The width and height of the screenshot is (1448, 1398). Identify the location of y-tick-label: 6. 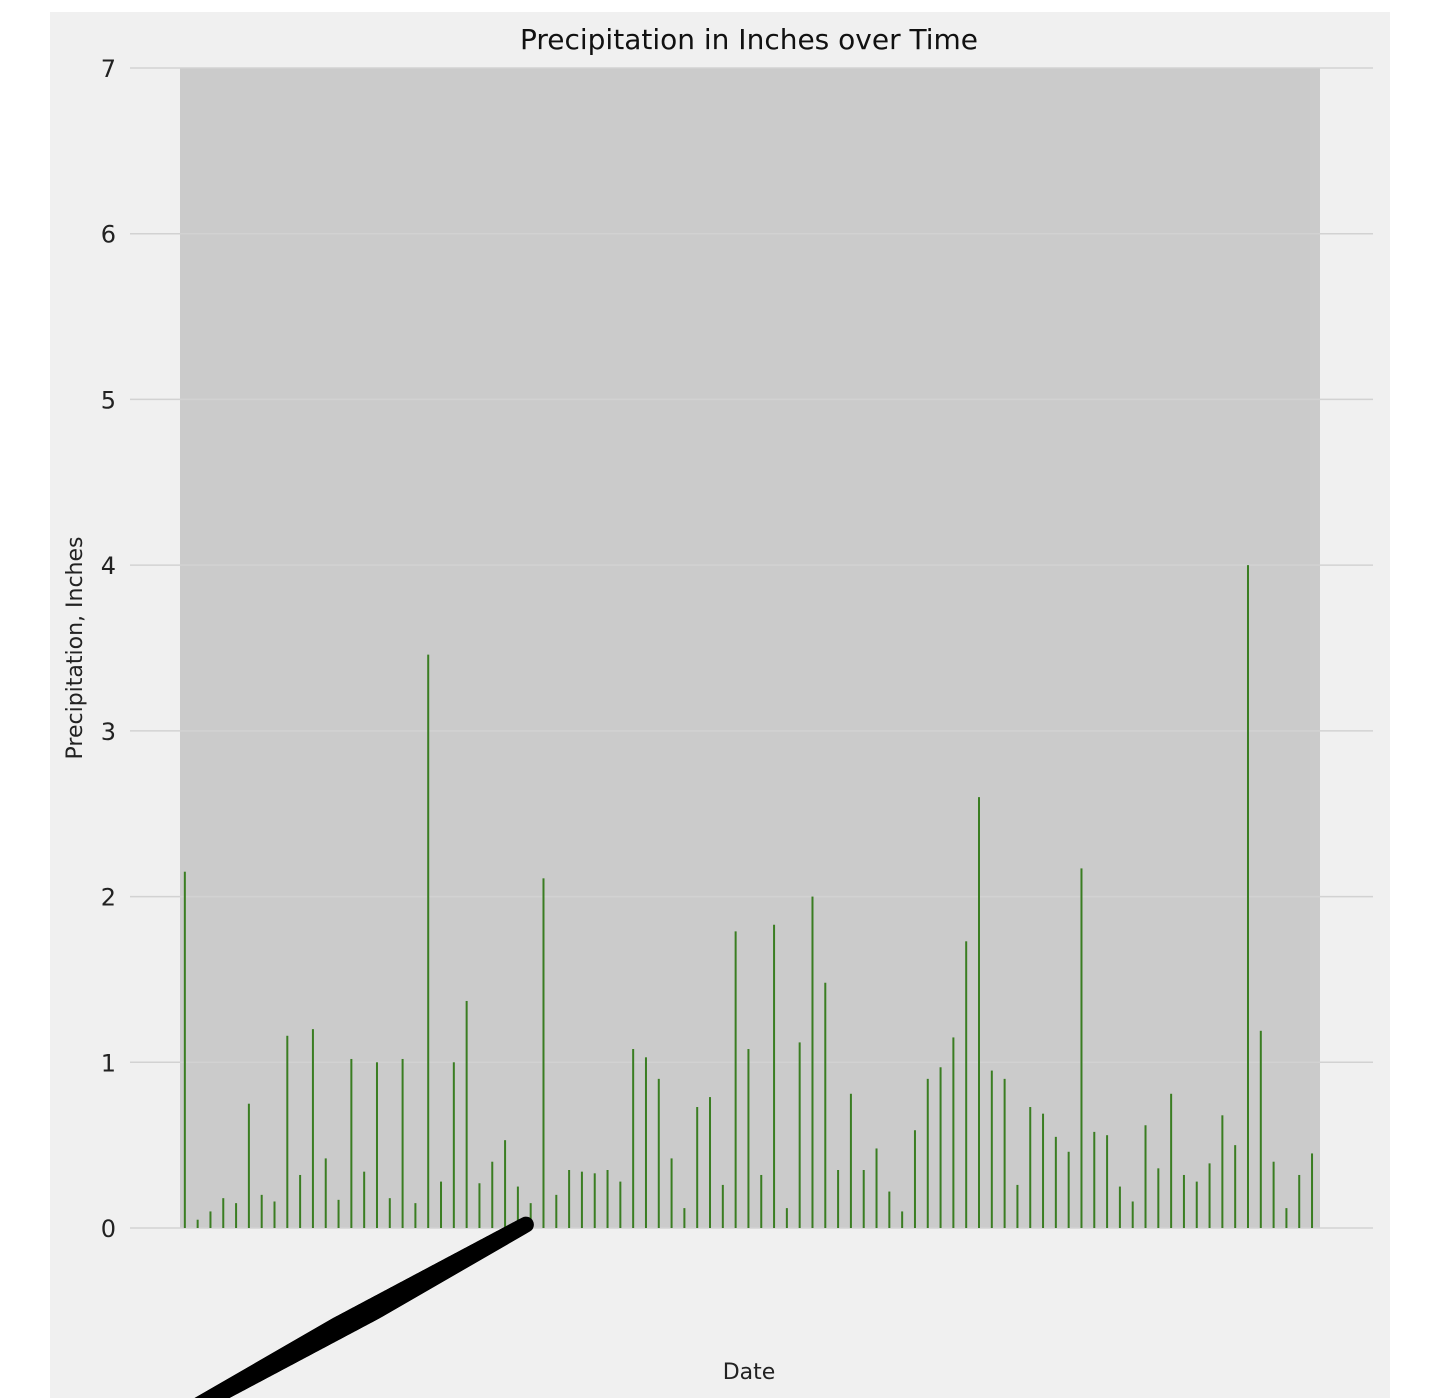
(108, 235).